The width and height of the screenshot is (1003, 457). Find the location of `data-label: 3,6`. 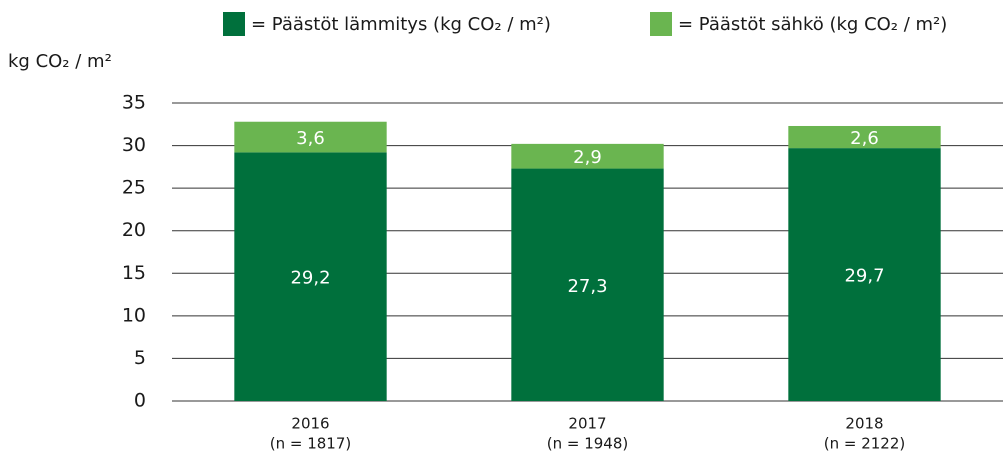

data-label: 3,6 is located at coordinates (310, 138).